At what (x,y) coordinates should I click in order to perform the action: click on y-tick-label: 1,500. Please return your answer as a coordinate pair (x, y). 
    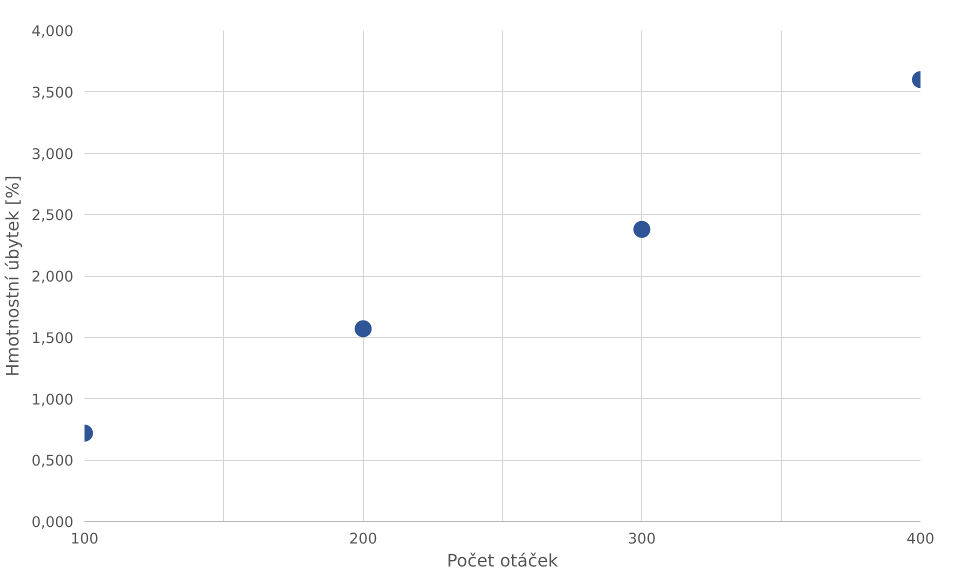
    Looking at the image, I should click on (53, 338).